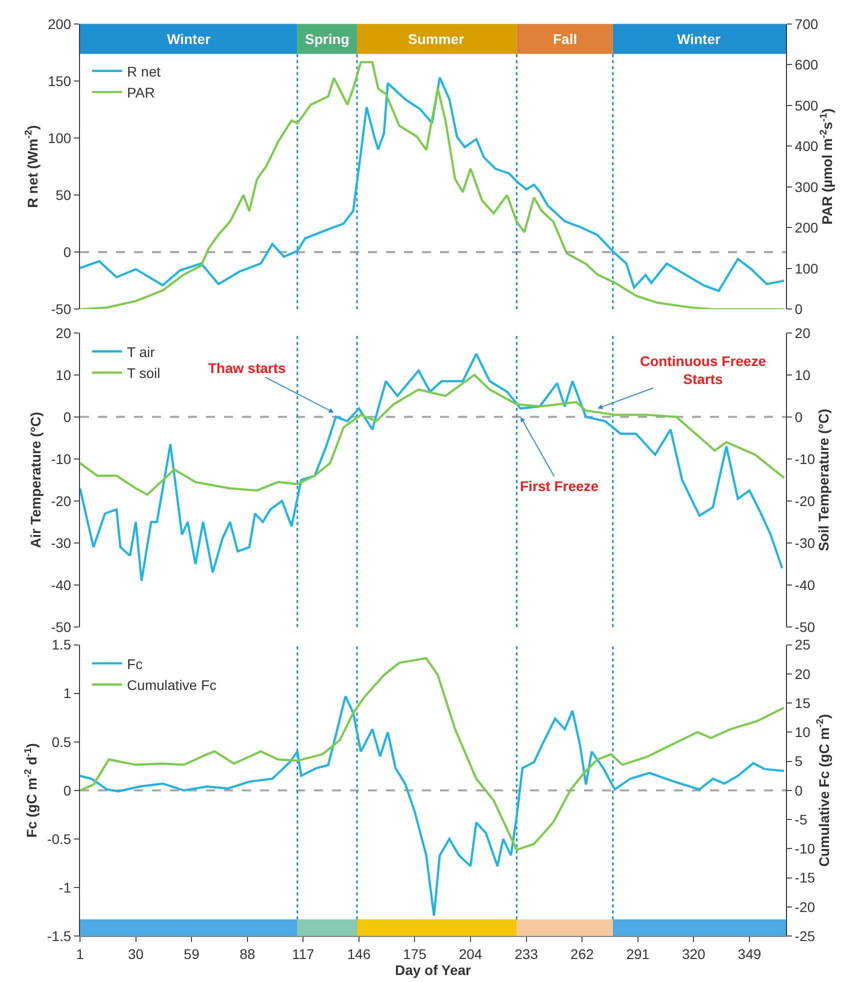 The width and height of the screenshot is (848, 982). I want to click on band-label: Spring, so click(327, 39).